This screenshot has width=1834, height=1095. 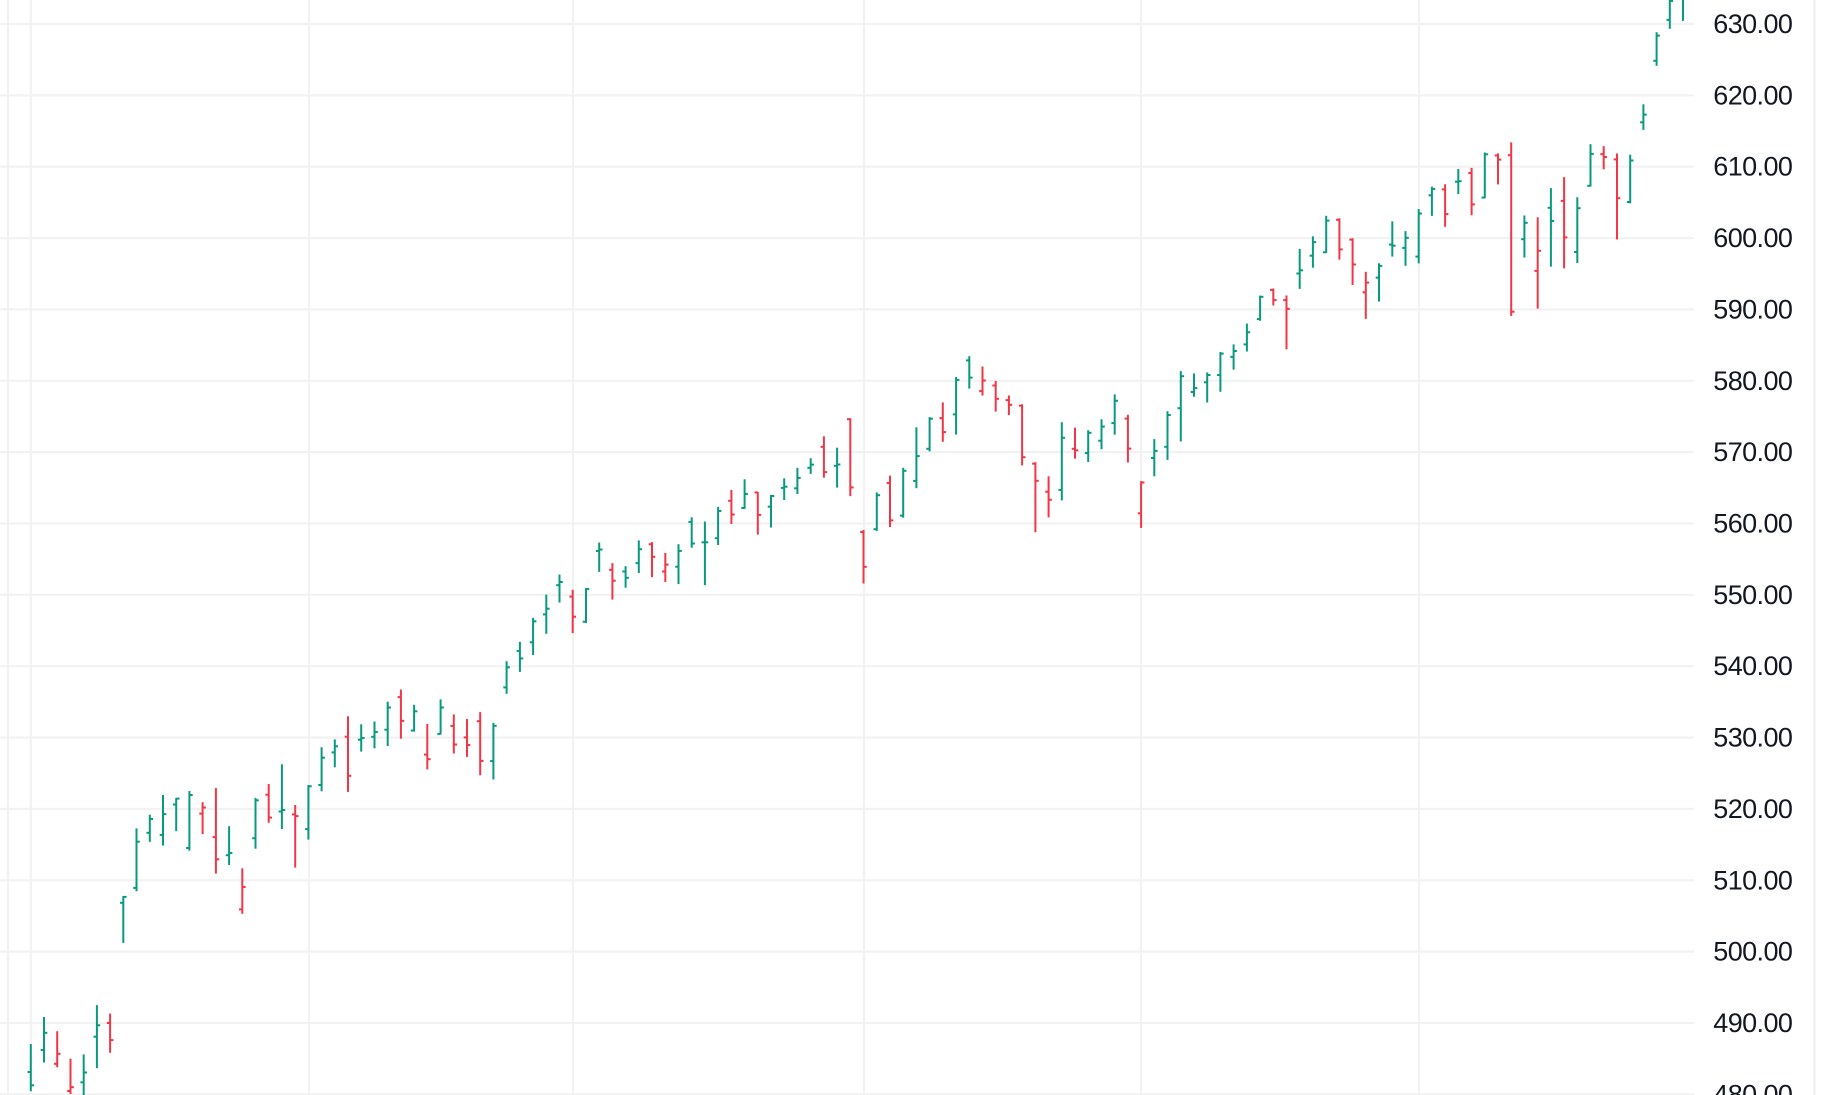 What do you see at coordinates (1752, 595) in the screenshot?
I see `svg-text: 550.00` at bounding box center [1752, 595].